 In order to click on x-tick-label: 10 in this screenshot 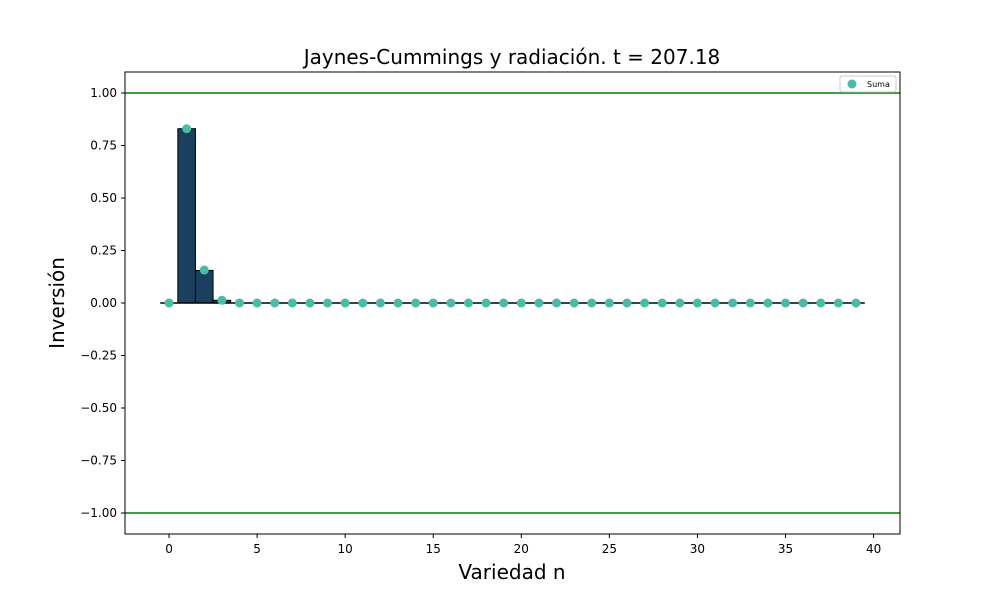, I will do `click(345, 549)`.